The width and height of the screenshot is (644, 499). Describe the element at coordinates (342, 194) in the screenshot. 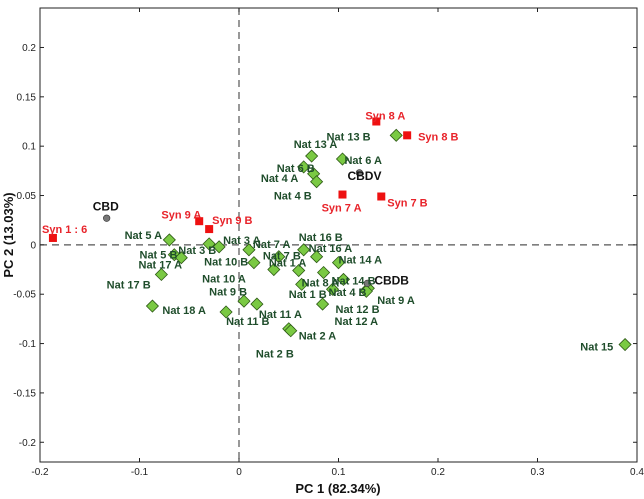

I see `point-syn-7-a` at that location.